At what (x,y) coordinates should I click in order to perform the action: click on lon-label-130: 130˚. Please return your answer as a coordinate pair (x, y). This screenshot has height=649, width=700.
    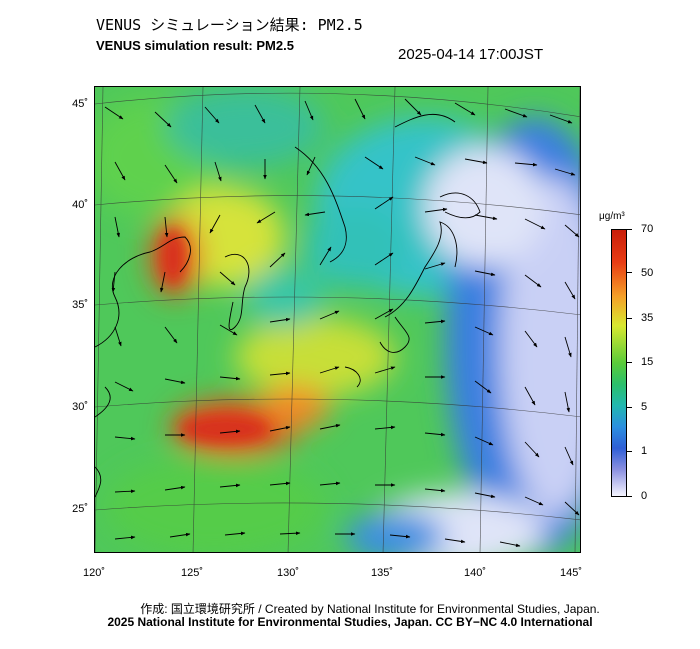
    Looking at the image, I should click on (288, 573).